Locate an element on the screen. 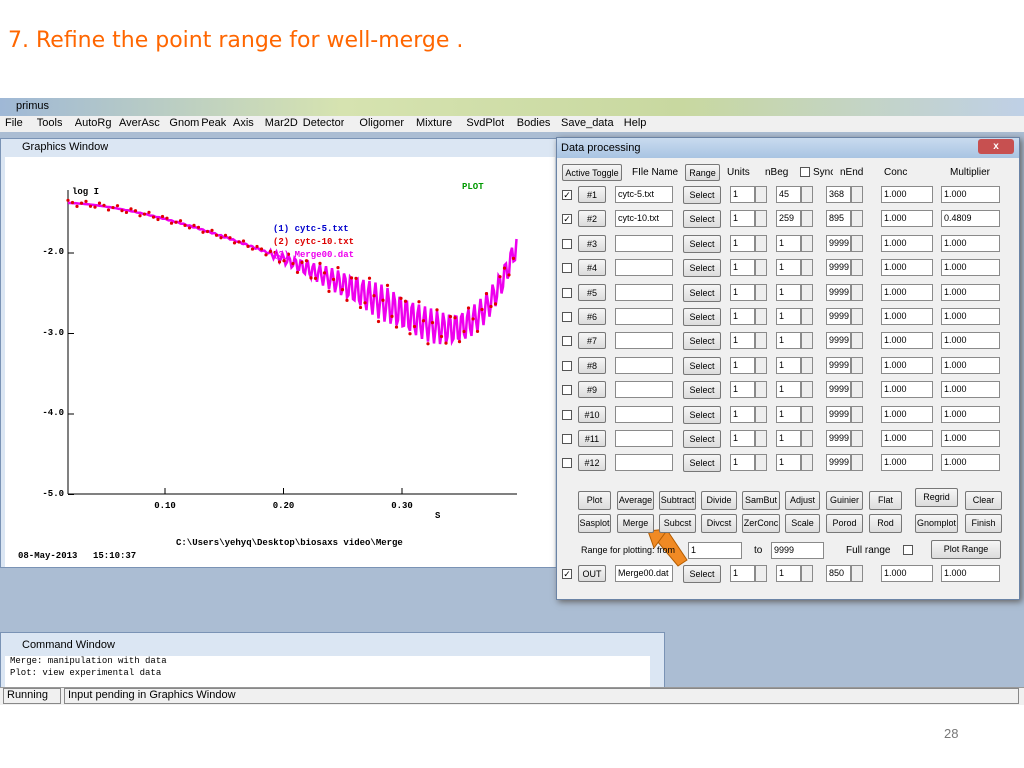 This screenshot has height=768, width=1024. menu-item: Help is located at coordinates (635, 123).